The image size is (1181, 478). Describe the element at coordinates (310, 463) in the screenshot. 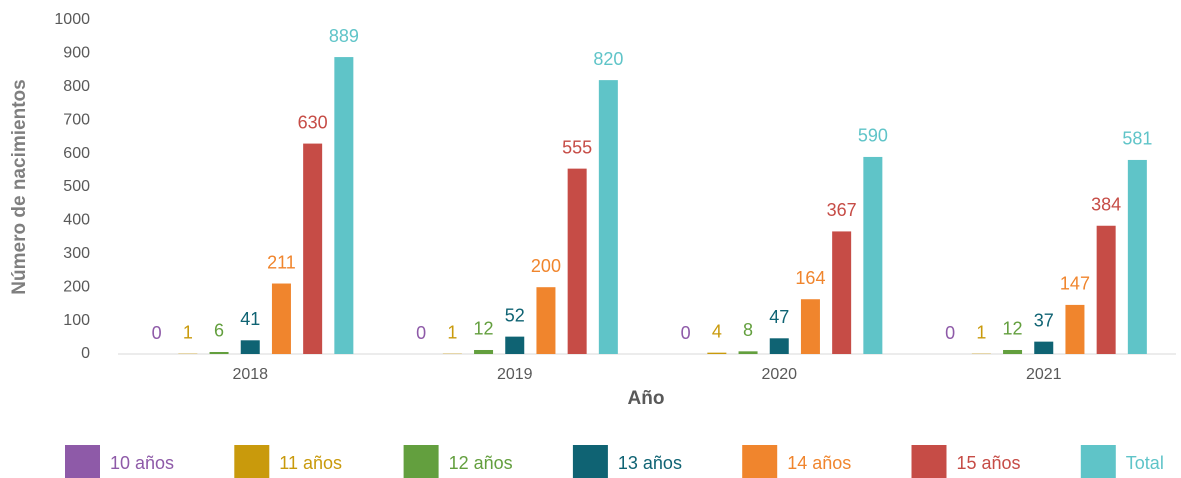

I see `legend-label: 11 años` at that location.